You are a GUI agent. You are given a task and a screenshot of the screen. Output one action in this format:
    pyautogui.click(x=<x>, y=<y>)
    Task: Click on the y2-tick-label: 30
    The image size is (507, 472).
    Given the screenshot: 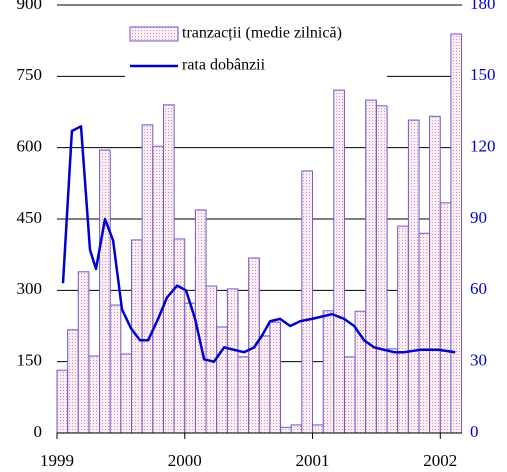 What is the action you would take?
    pyautogui.click(x=478, y=360)
    